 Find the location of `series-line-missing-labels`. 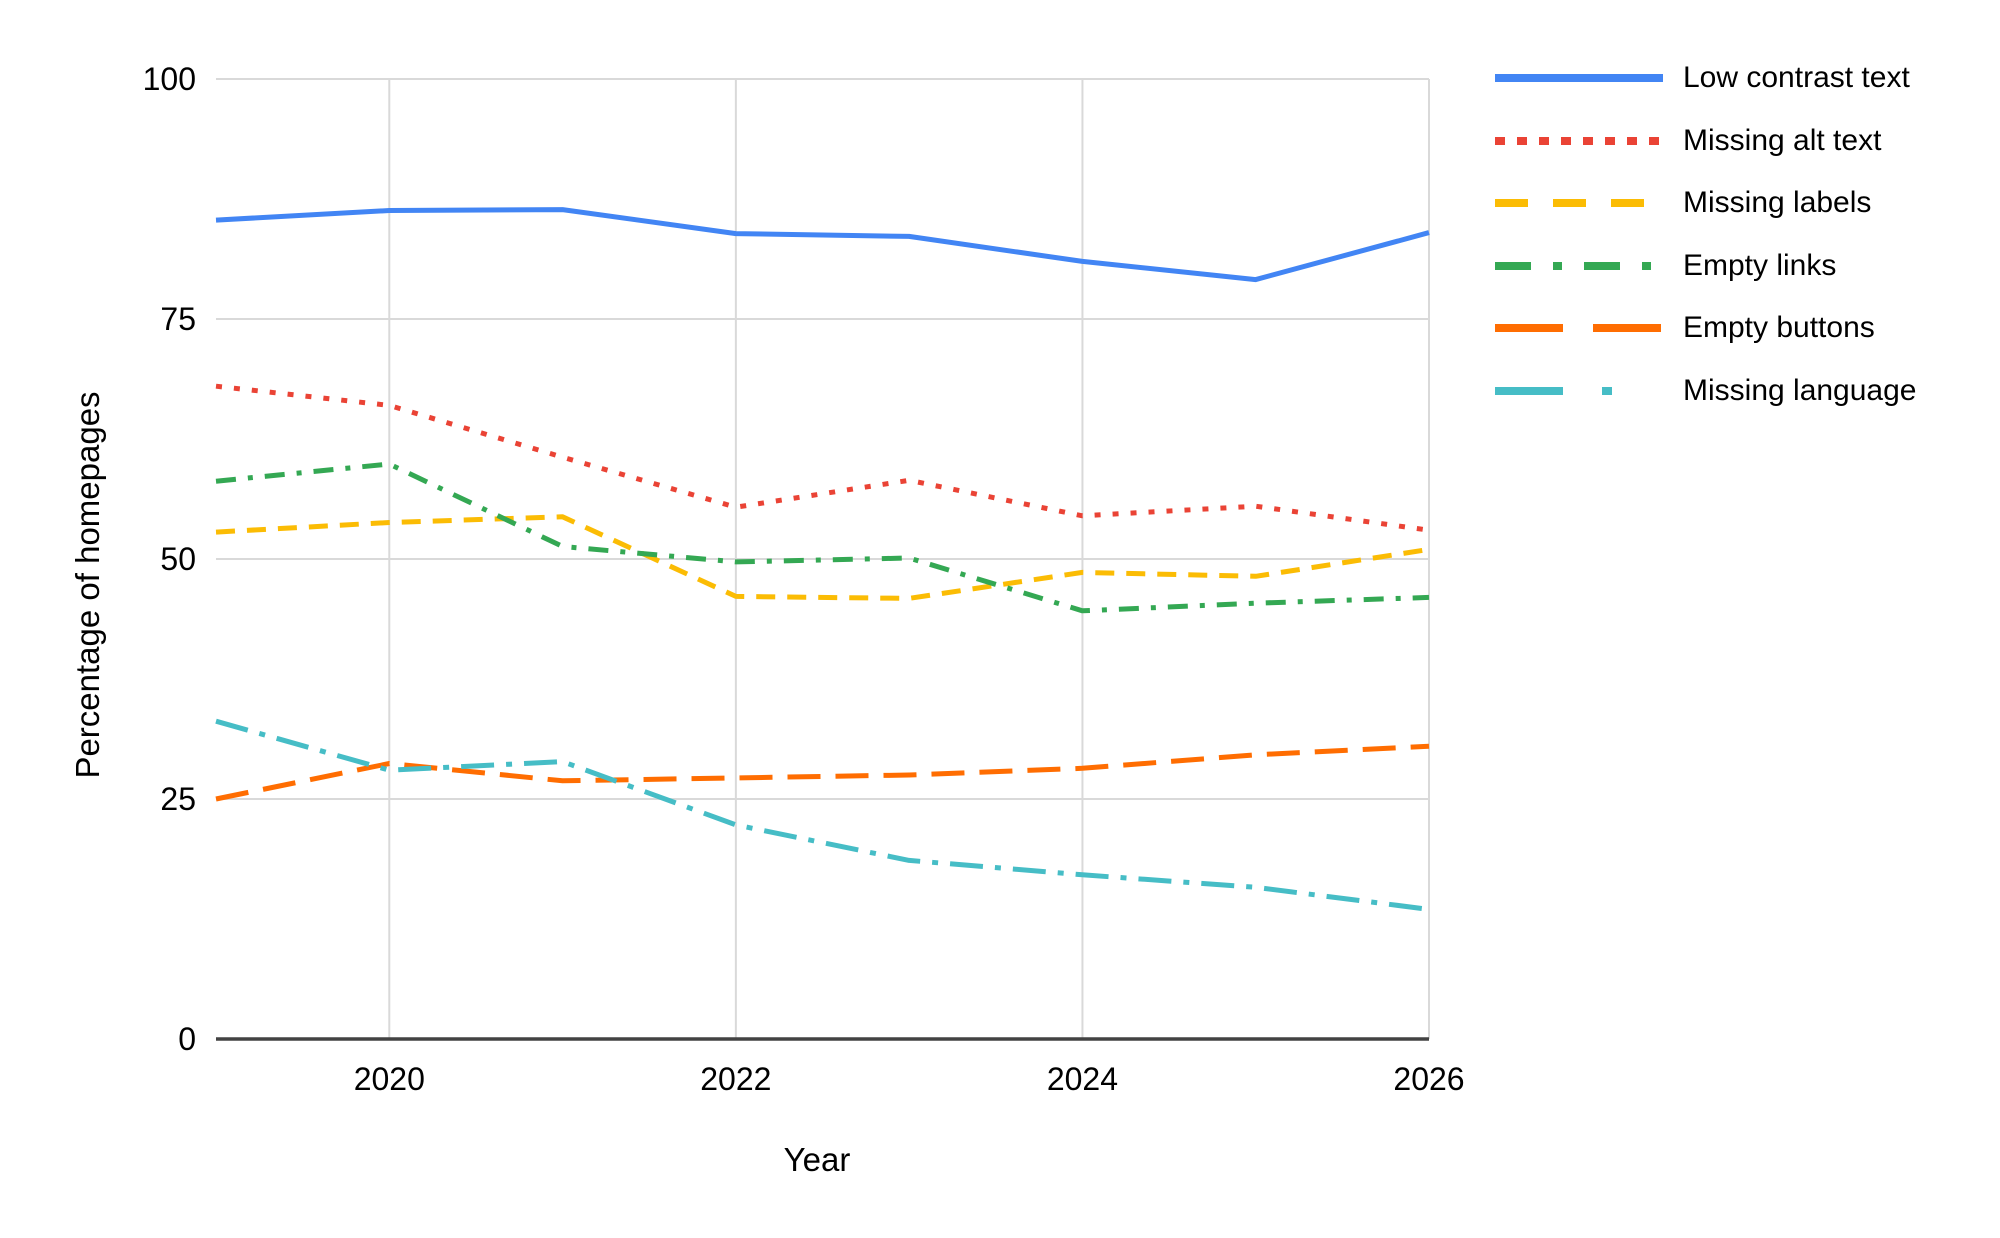

series-line-missing-labels is located at coordinates (822, 557).